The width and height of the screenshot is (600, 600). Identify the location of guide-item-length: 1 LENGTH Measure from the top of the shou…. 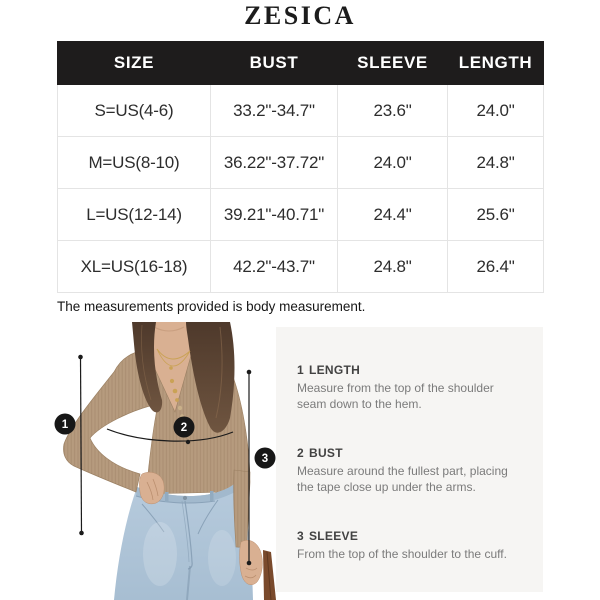
(413, 387).